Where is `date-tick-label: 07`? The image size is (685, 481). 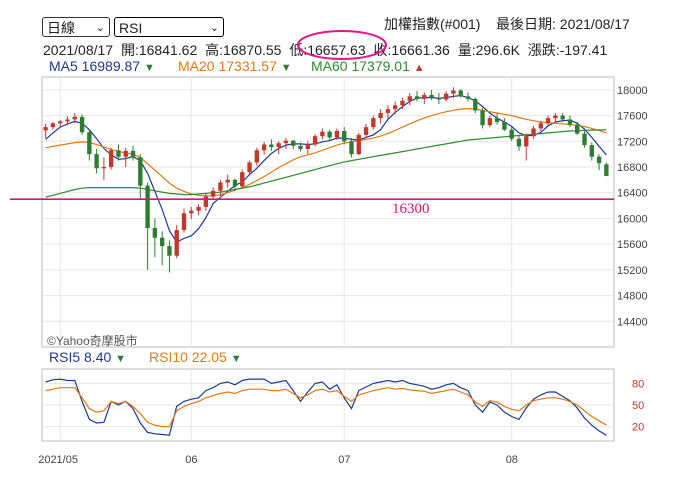 date-tick-label: 07 is located at coordinates (344, 460).